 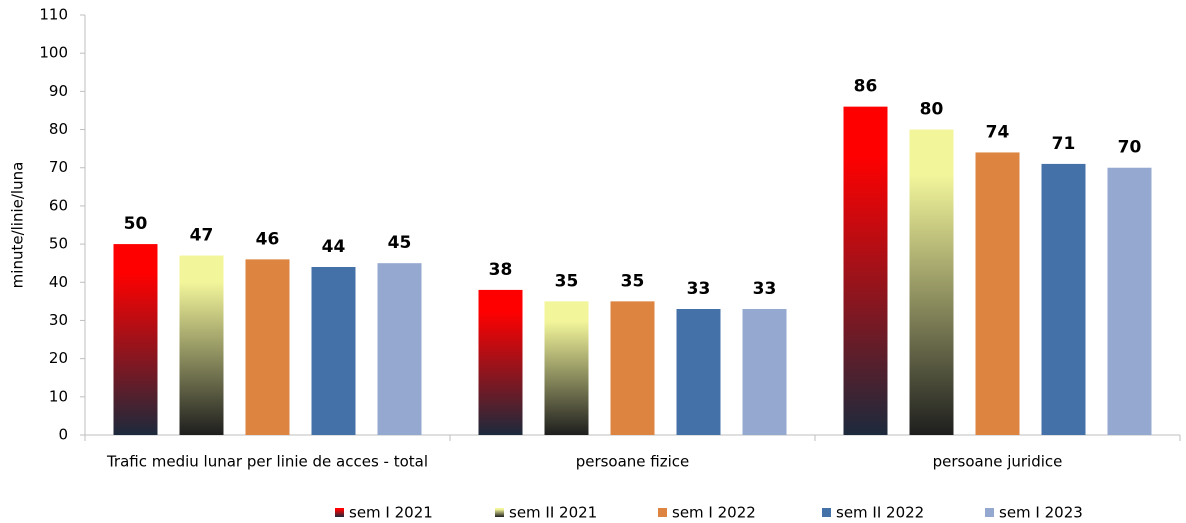 I want to click on value-label: 45, so click(x=400, y=243).